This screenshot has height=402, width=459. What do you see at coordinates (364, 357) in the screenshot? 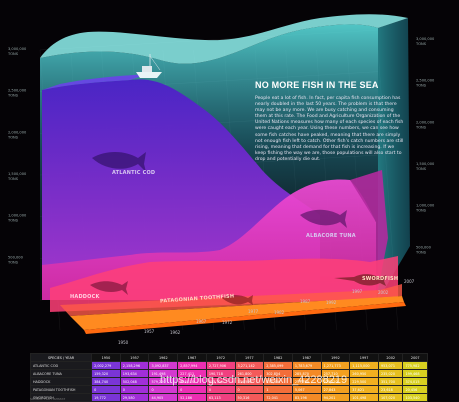
I see `table-header-year: 1997` at bounding box center [364, 357].